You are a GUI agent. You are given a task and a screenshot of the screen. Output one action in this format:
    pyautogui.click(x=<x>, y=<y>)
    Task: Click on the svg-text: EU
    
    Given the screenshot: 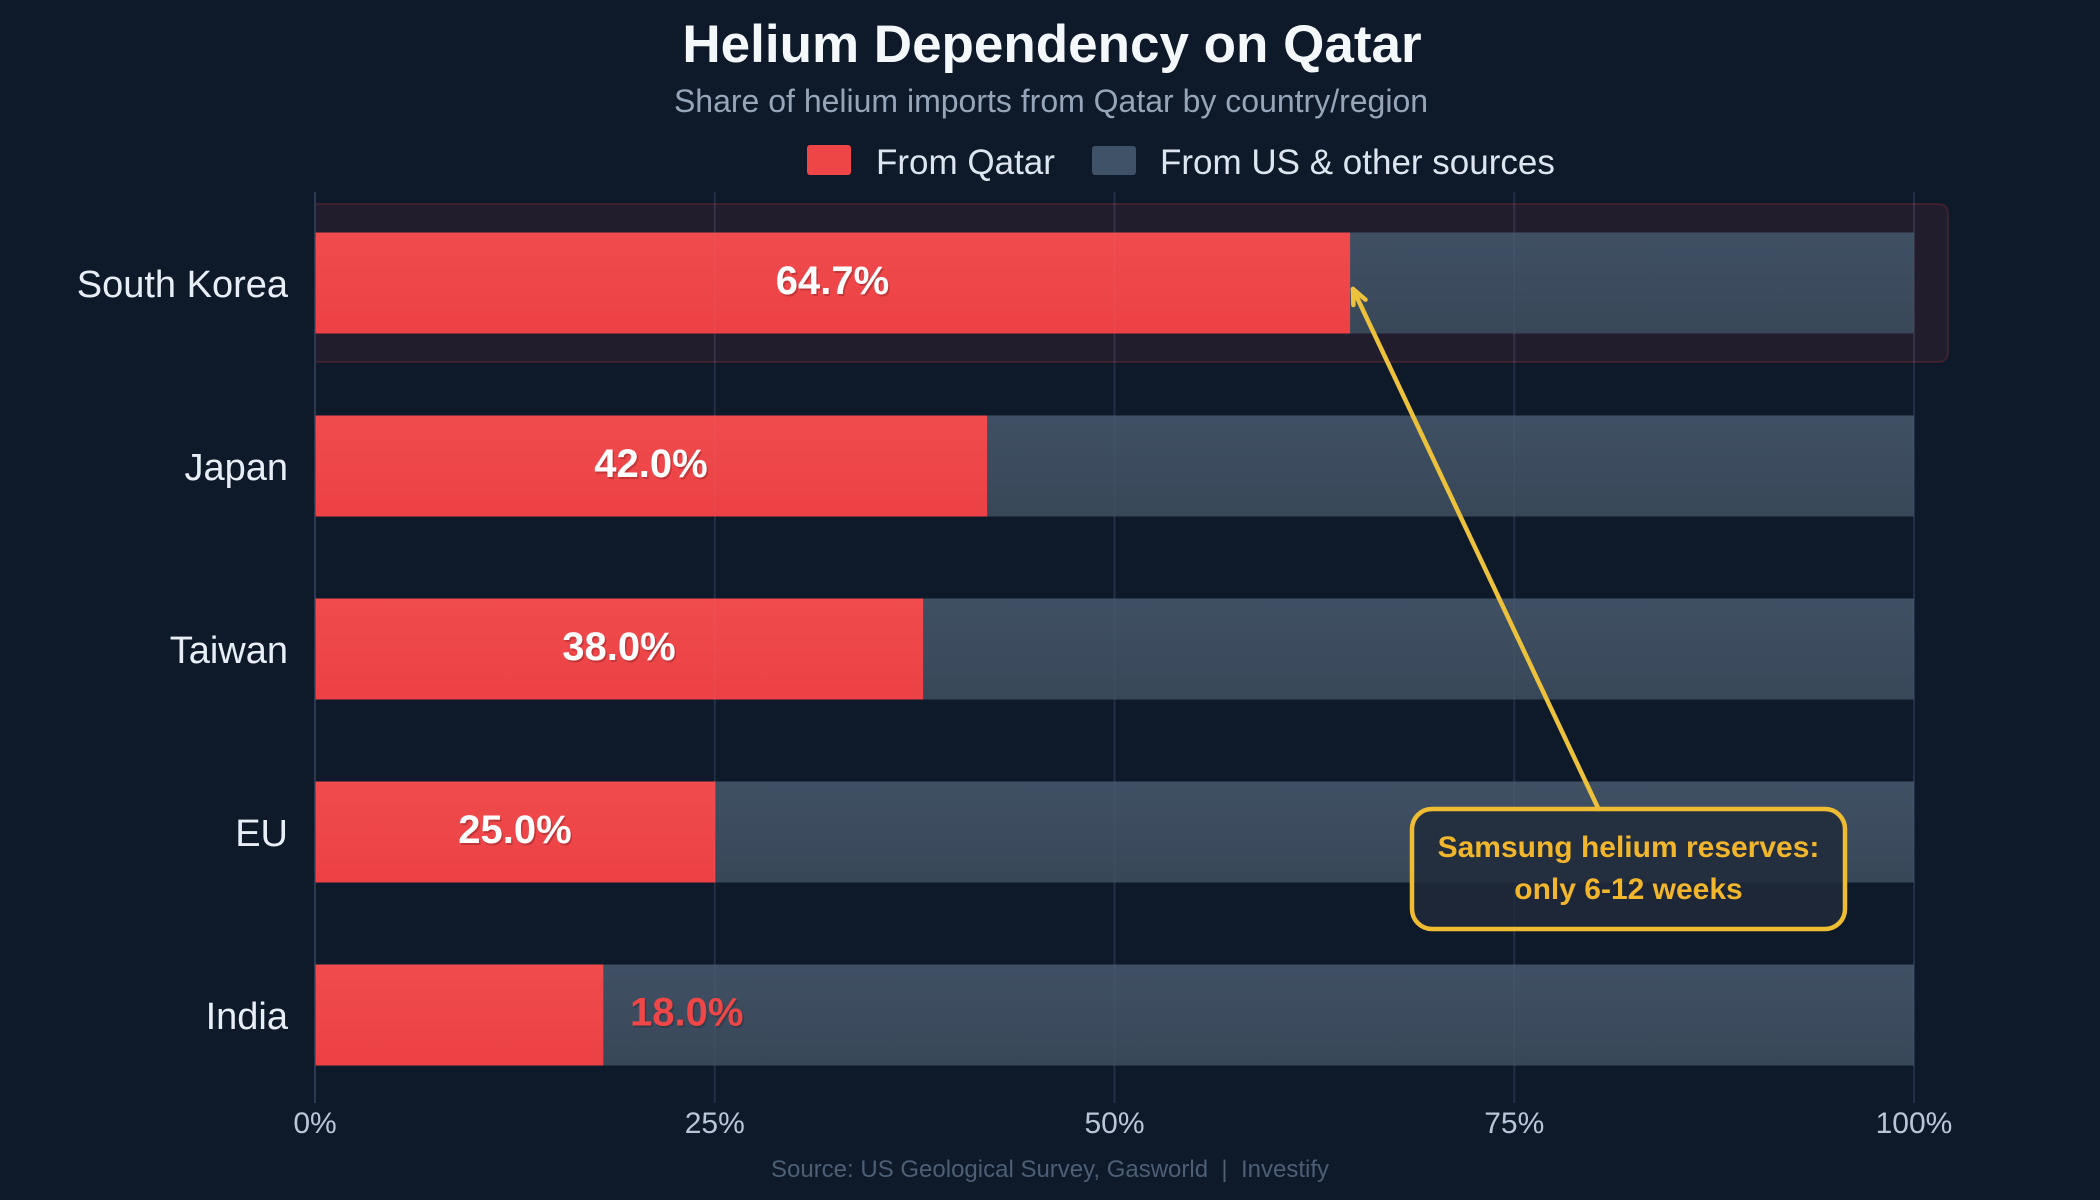 What is the action you would take?
    pyautogui.click(x=261, y=834)
    